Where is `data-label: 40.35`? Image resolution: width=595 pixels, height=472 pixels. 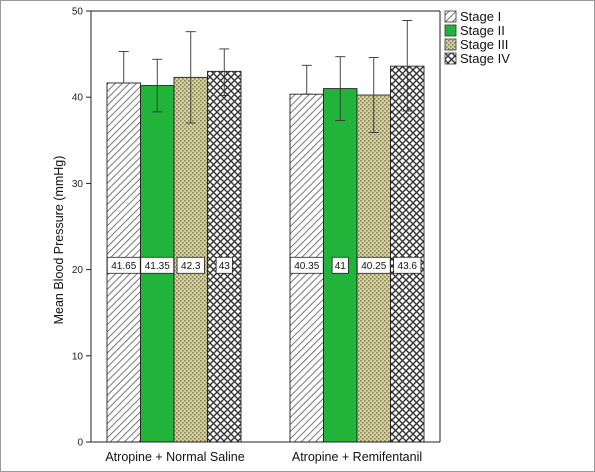 data-label: 40.35 is located at coordinates (306, 266).